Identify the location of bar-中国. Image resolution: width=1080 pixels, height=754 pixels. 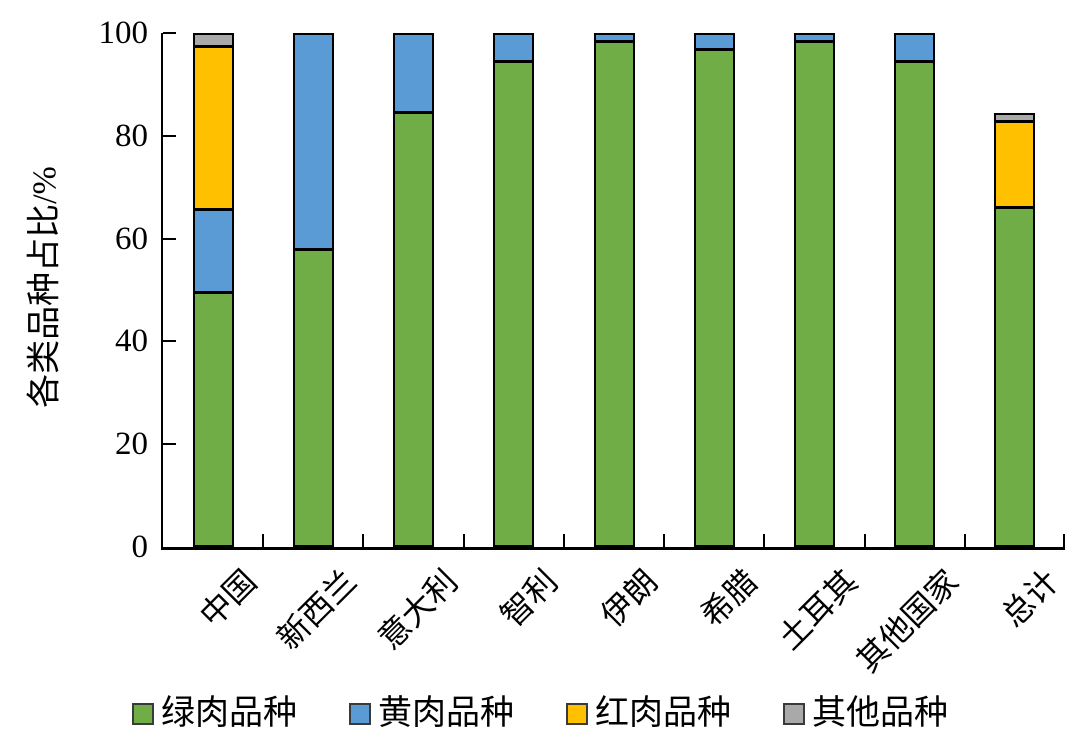
(213, 290).